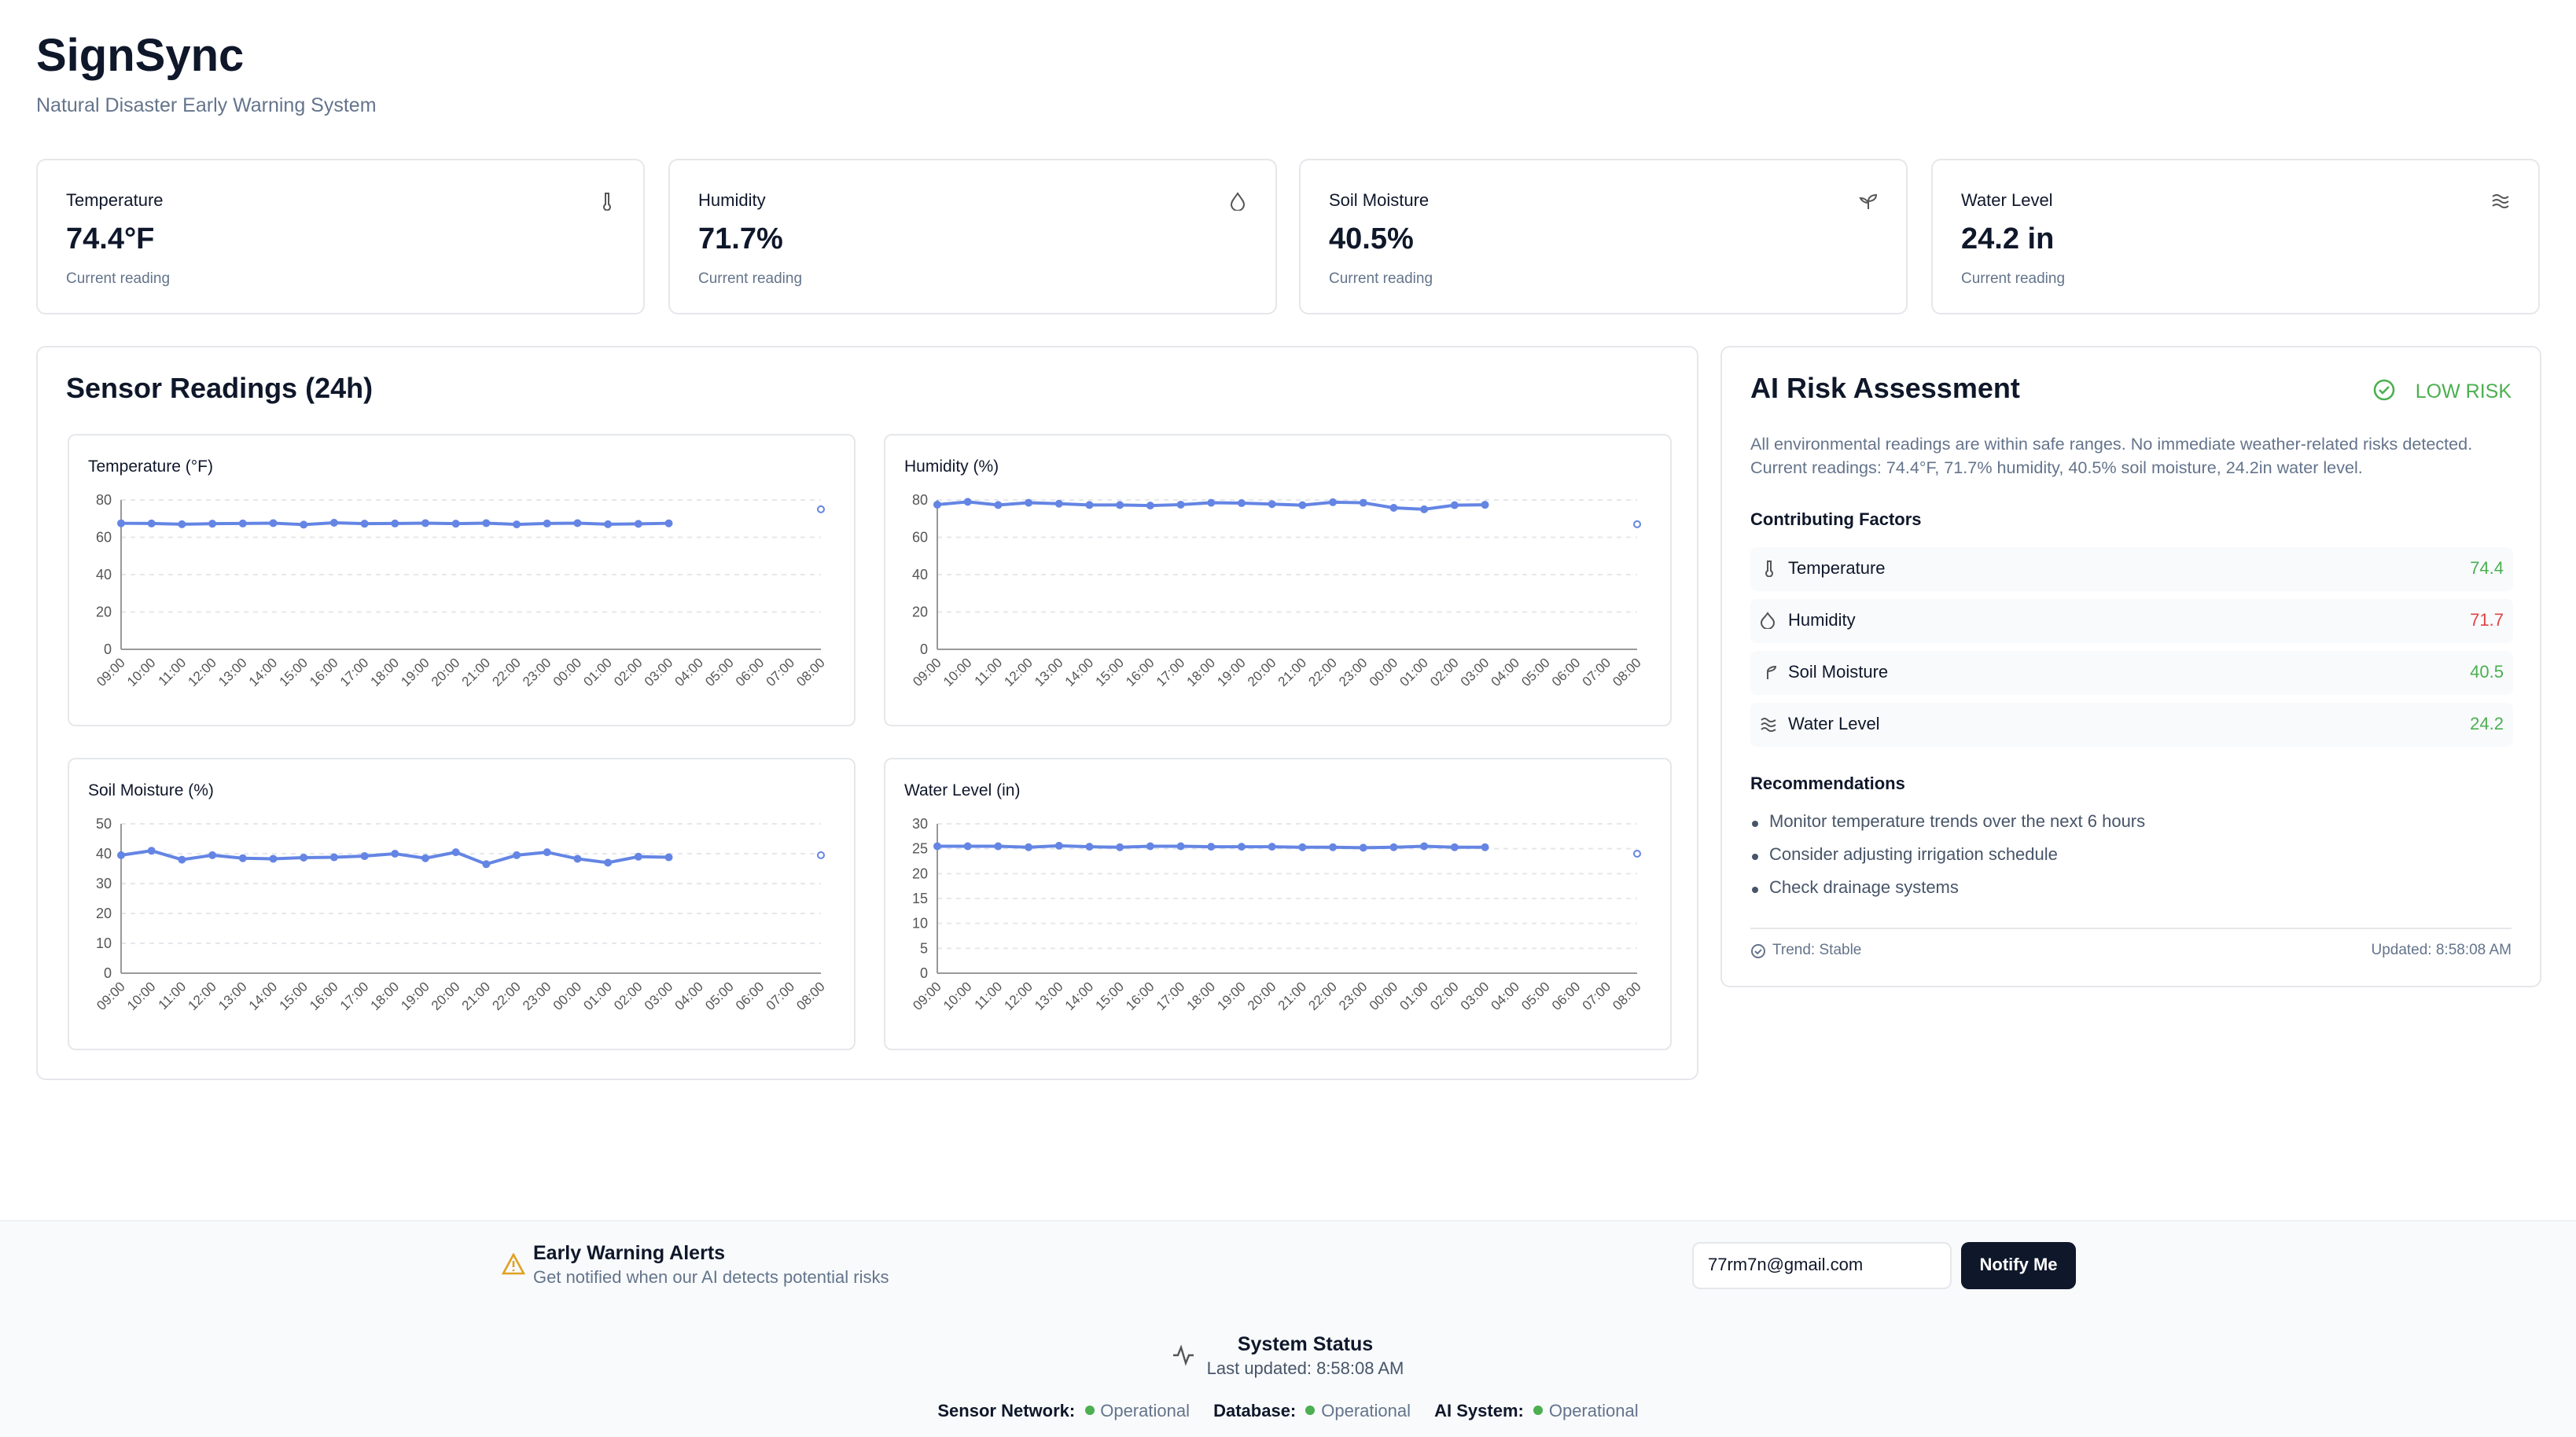 This screenshot has width=2576, height=1437. What do you see at coordinates (1414, 672) in the screenshot?
I see `x-tick-label: 01:00` at bounding box center [1414, 672].